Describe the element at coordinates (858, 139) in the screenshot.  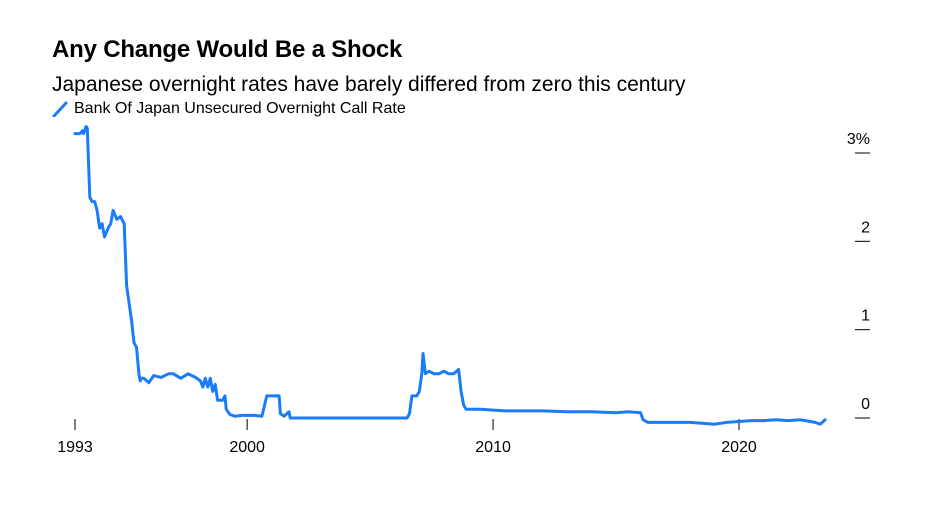
I see `y-tick-label: 3%` at that location.